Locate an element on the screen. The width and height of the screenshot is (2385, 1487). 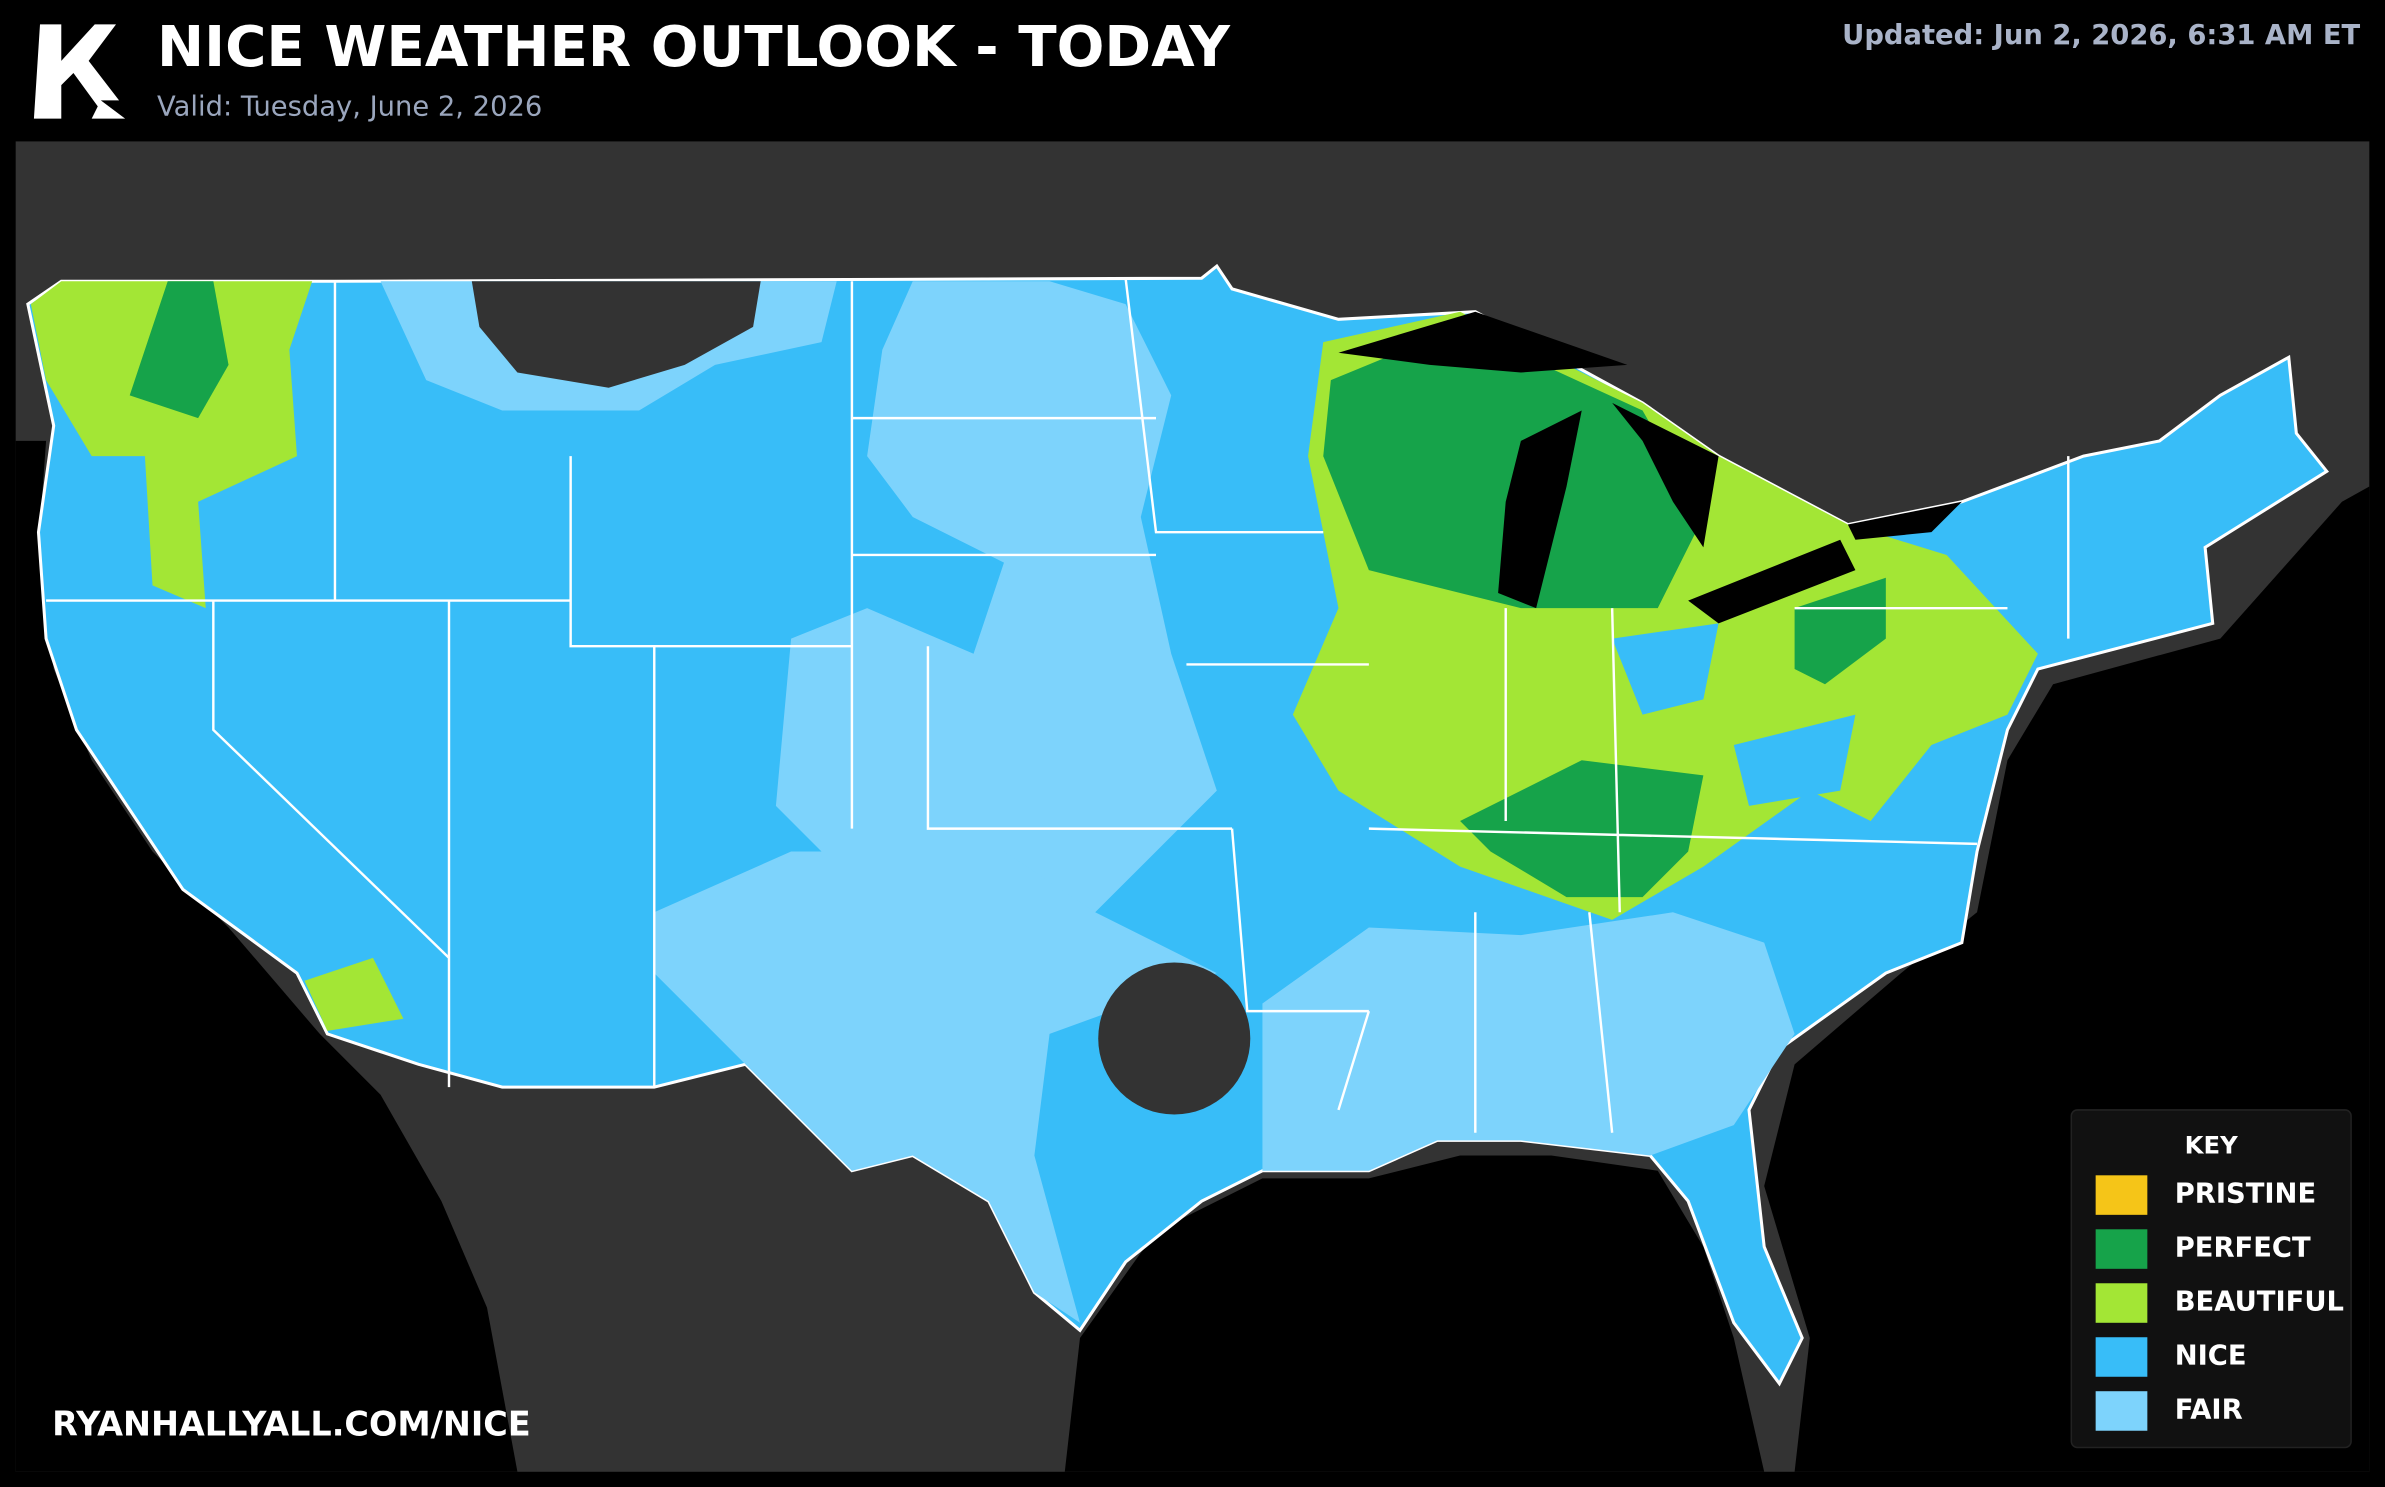
legend-label: PERFECT is located at coordinates (2243, 1248).